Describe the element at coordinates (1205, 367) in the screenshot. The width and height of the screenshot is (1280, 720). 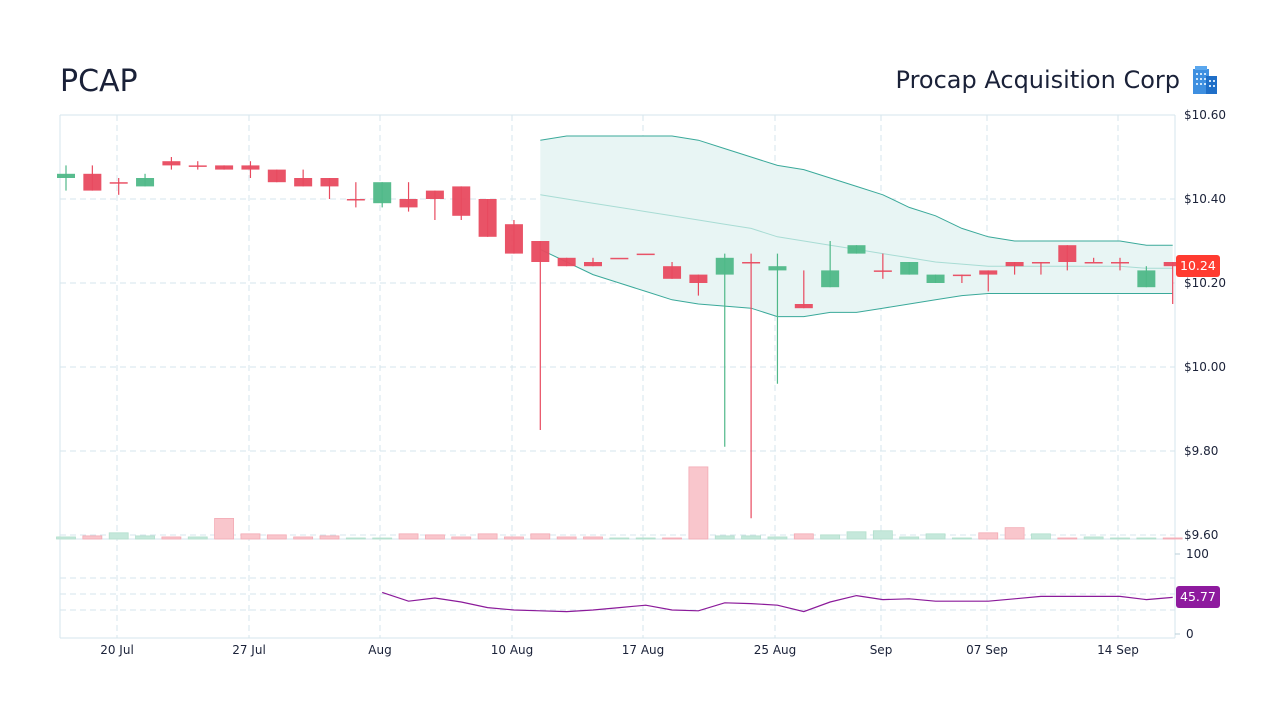
I see `svg-text: $10.00` at that location.